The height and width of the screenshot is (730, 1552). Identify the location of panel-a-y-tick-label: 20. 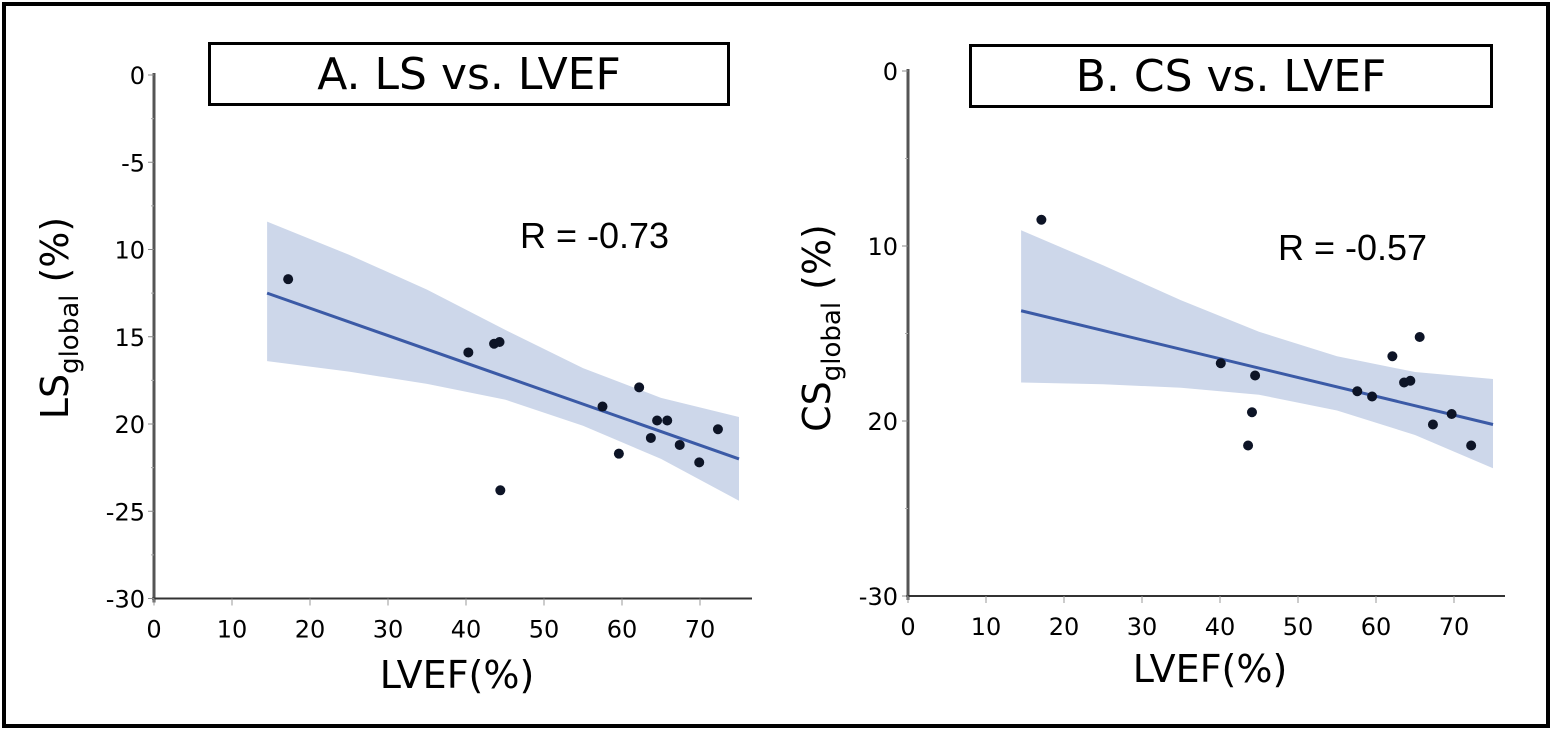
(129, 425).